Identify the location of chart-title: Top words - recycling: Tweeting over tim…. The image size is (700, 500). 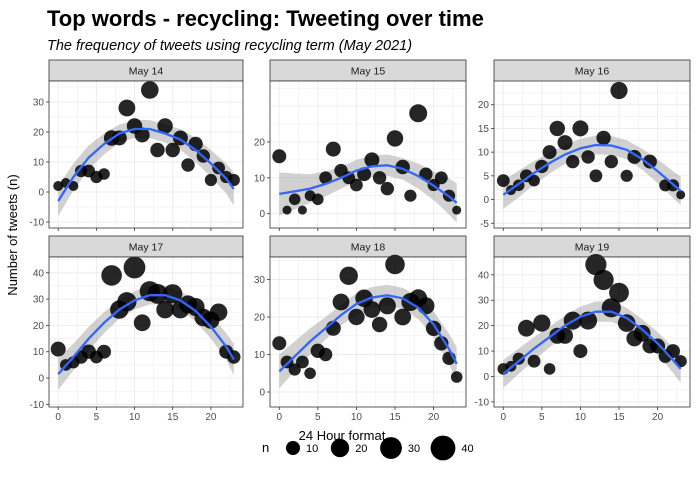
(265, 18).